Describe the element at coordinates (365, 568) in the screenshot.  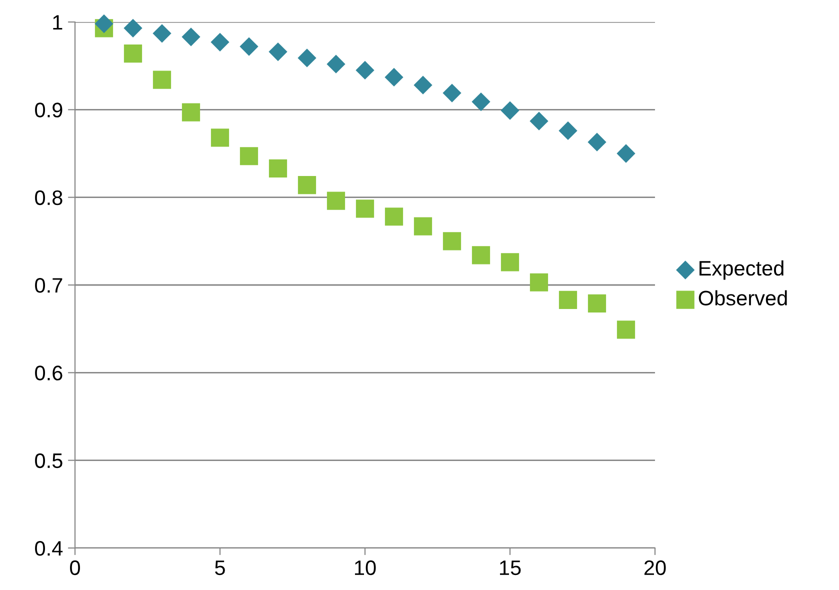
I see `x-tick-label: 10` at that location.